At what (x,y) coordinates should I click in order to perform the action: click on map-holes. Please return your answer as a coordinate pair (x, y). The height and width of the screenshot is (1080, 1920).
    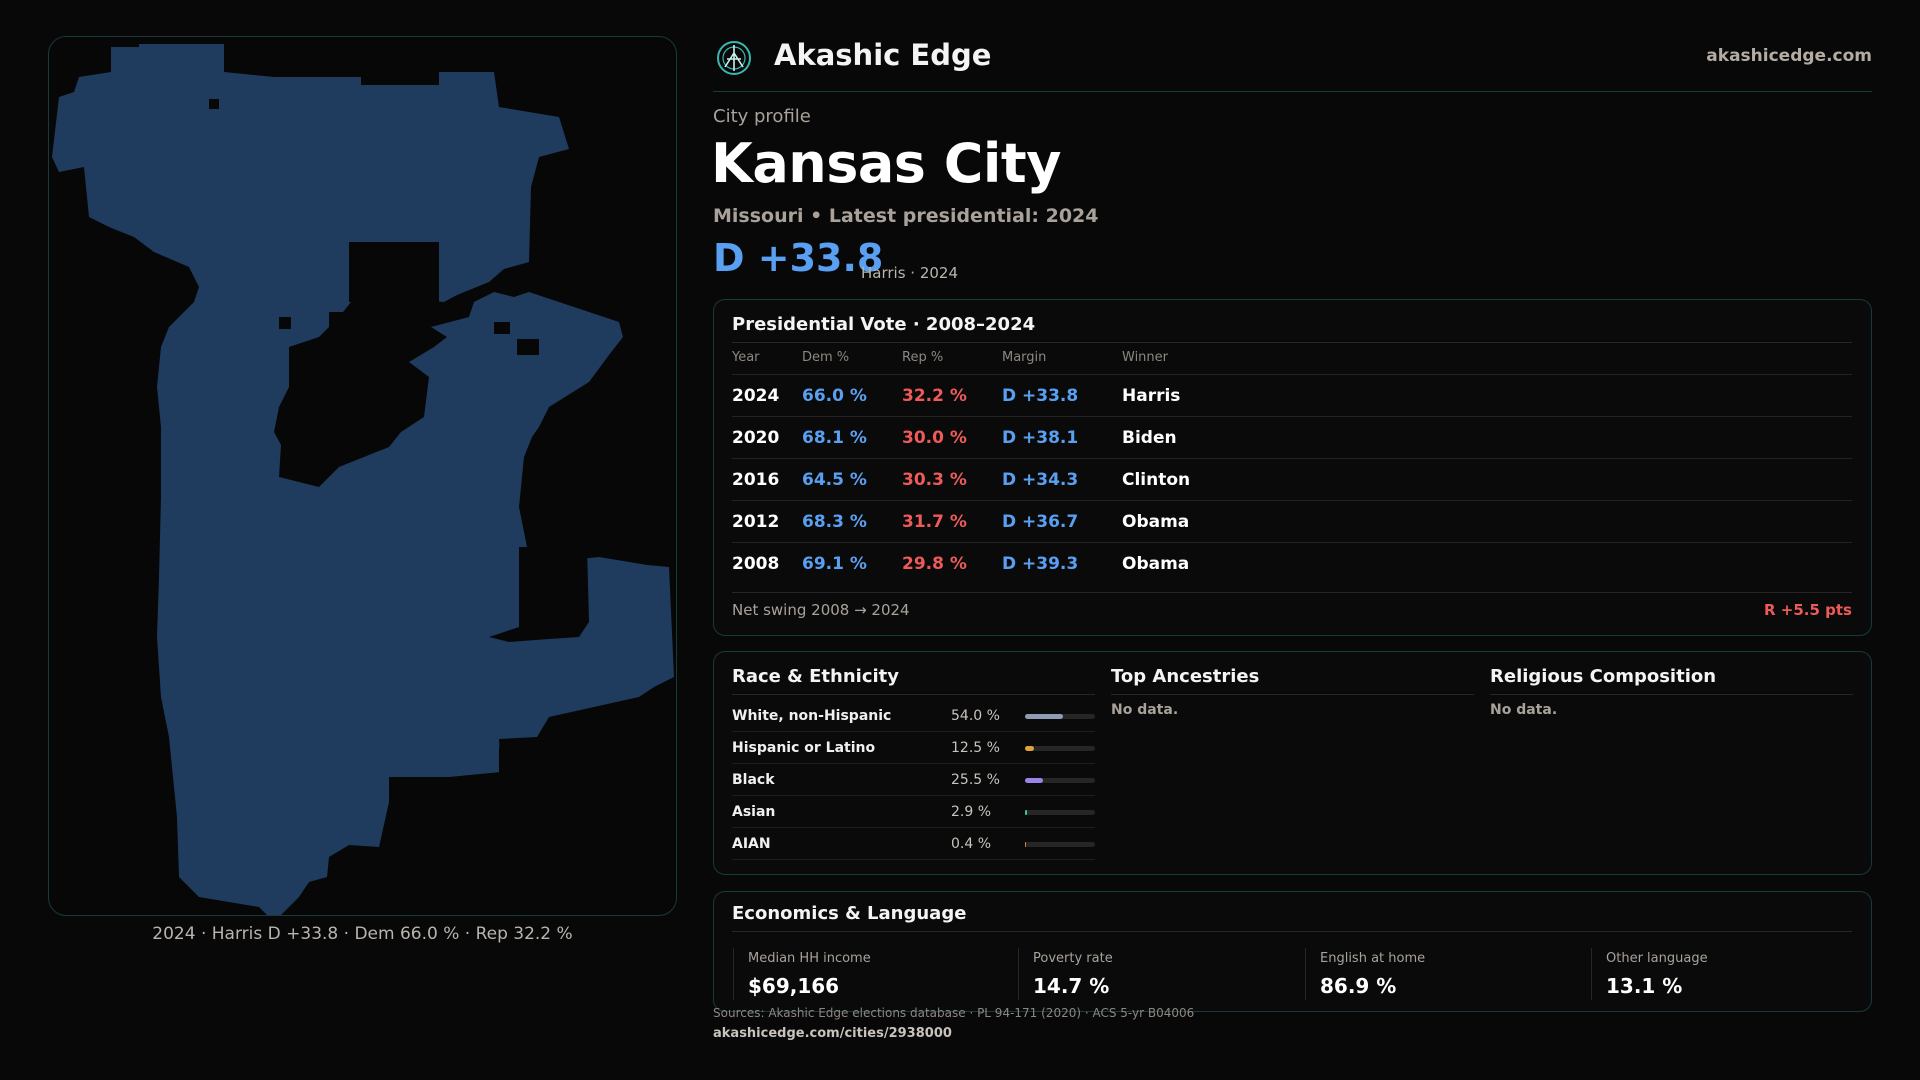
    Looking at the image, I should click on (399, 473).